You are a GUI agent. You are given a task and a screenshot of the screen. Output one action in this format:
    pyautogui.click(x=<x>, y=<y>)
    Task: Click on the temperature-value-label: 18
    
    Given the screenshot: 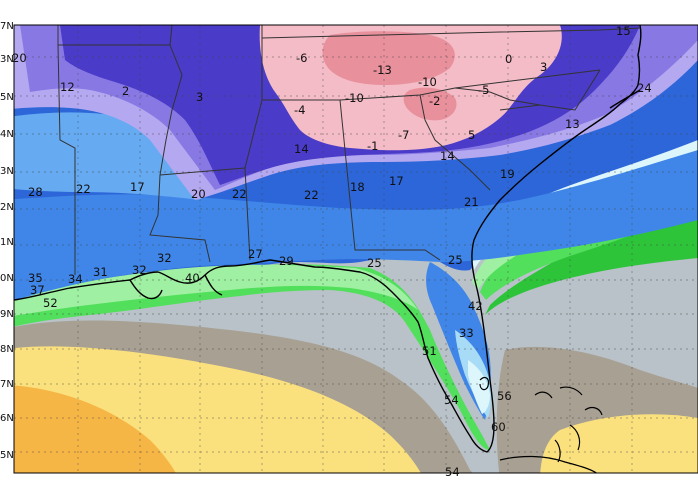 What is the action you would take?
    pyautogui.click(x=357, y=187)
    